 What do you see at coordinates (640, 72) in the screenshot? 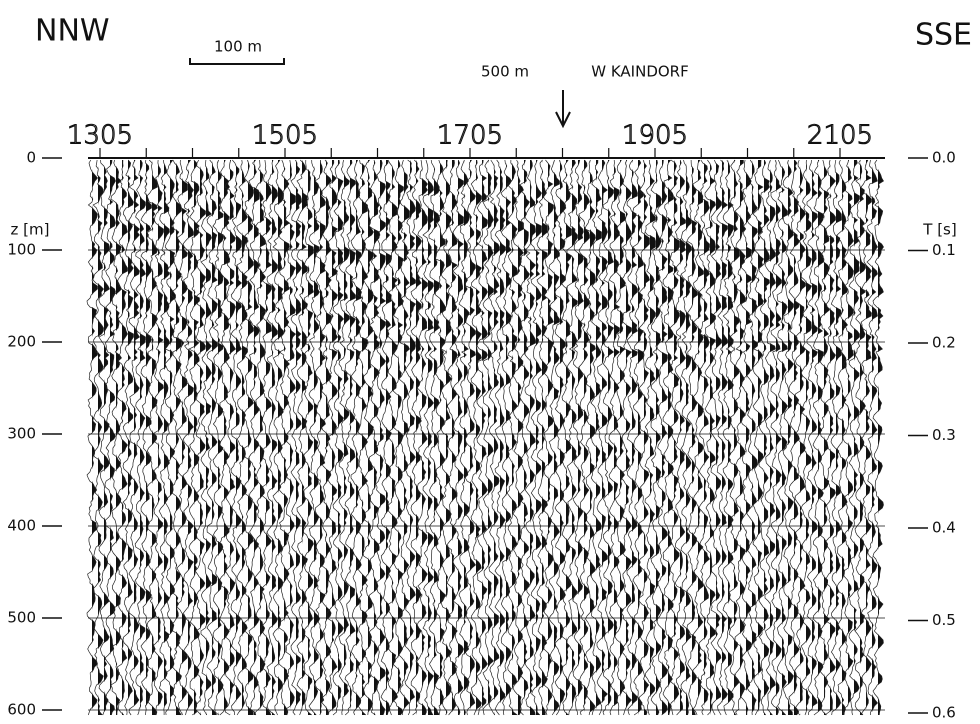
I see `marker-label: W KAINDORF` at bounding box center [640, 72].